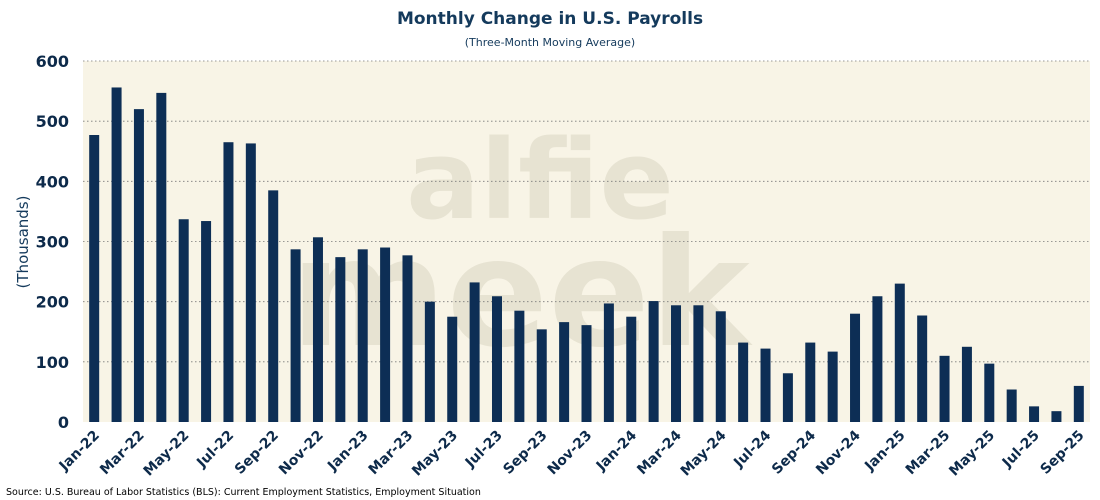 This screenshot has width=1100, height=500. What do you see at coordinates (391, 453) in the screenshot?
I see `x-tick-label: Mar-23` at bounding box center [391, 453].